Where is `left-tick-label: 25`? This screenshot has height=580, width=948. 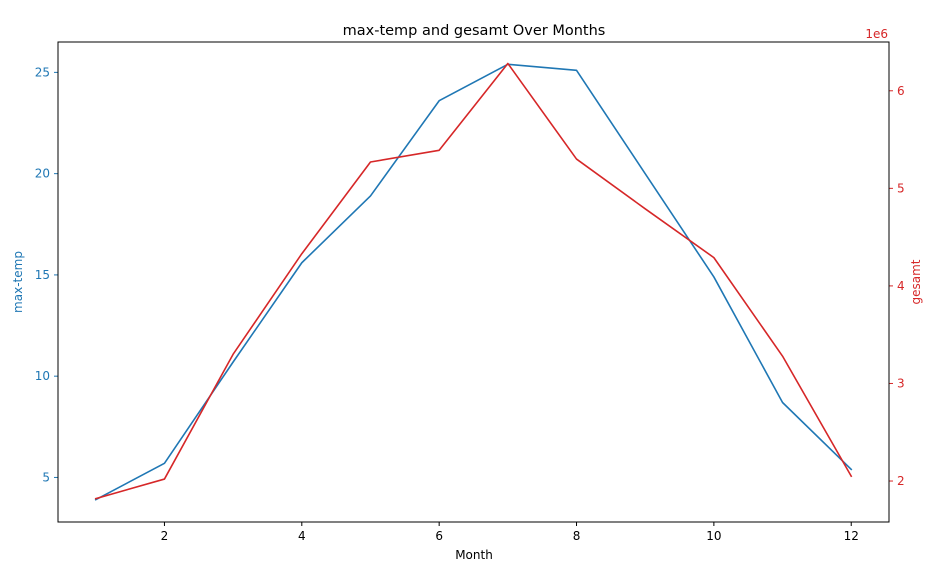
left-tick-label: 25 is located at coordinates (42, 72).